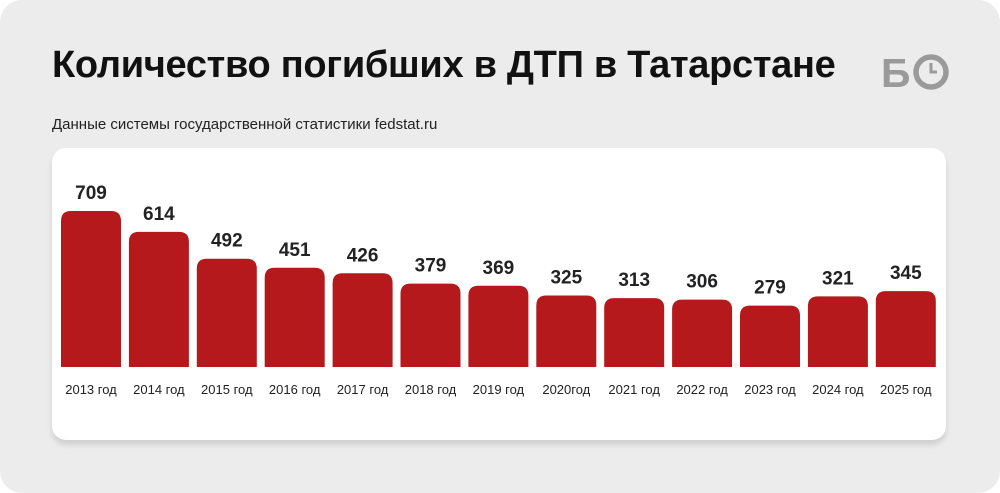 This screenshot has width=1000, height=493. What do you see at coordinates (905, 329) in the screenshot?
I see `bar-2025-год` at bounding box center [905, 329].